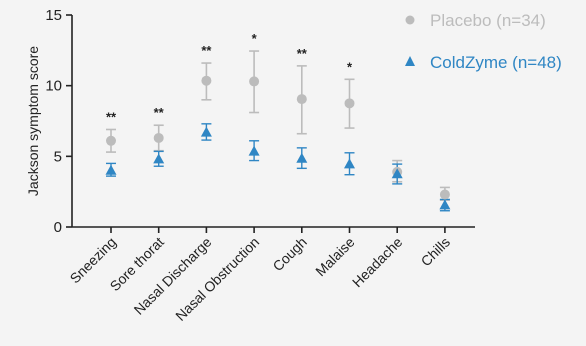 The image size is (586, 346). What do you see at coordinates (33, 121) in the screenshot?
I see `y-axis-title: Jackson symptom score` at bounding box center [33, 121].